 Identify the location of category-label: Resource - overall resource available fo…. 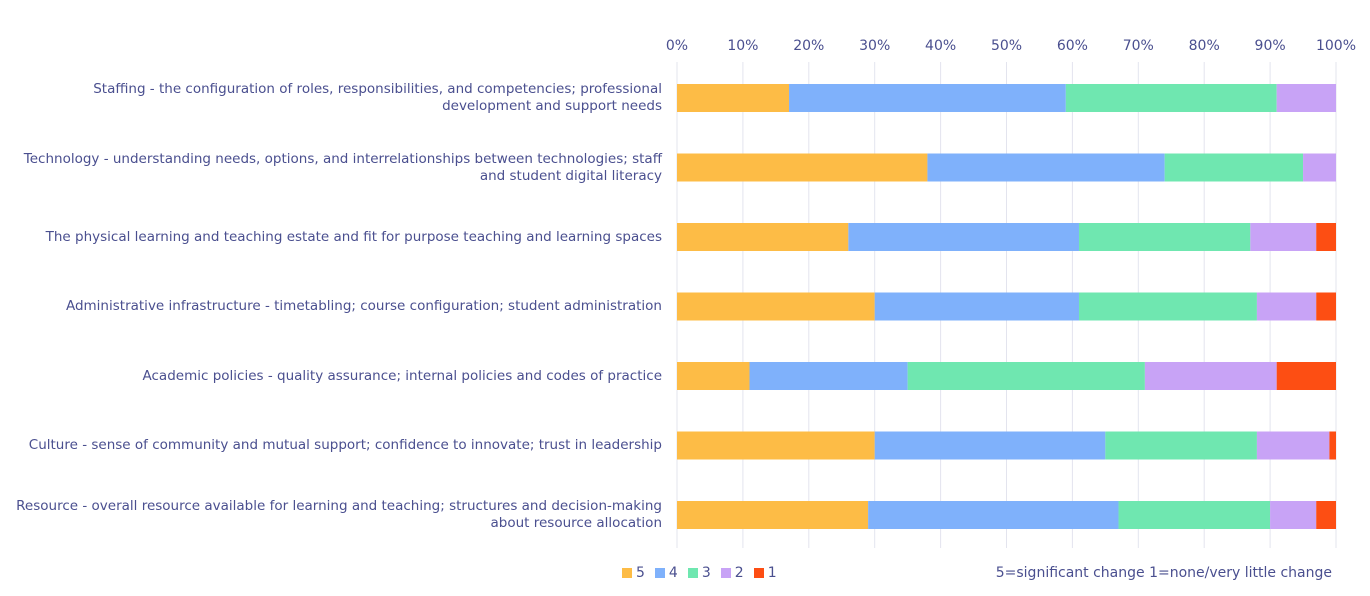
(339, 514).